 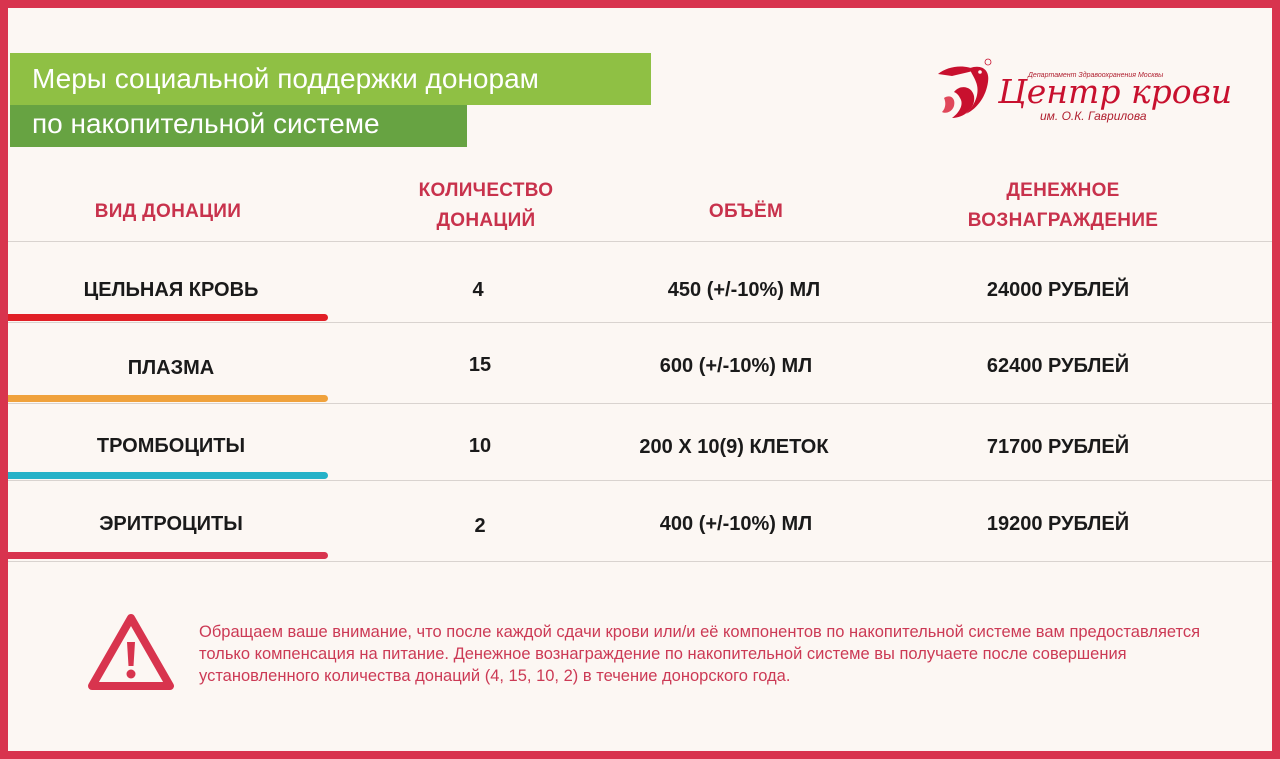 I want to click on page-title-line1: Меры социальной поддержки донорам, so click(x=330, y=79).